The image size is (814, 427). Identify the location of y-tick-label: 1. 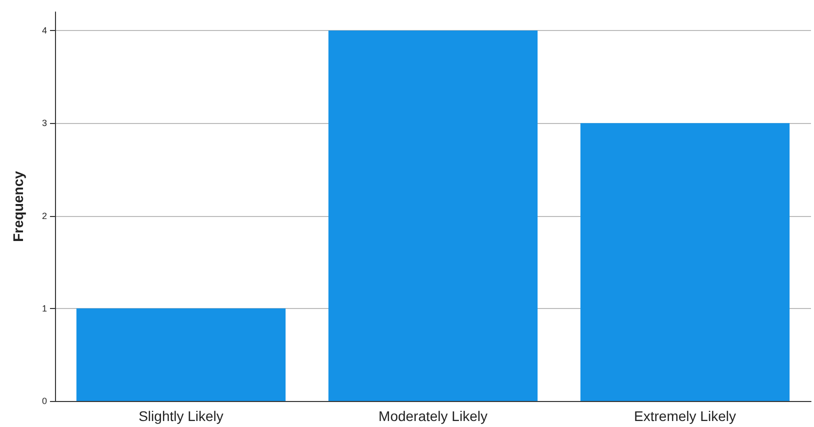
(44, 308).